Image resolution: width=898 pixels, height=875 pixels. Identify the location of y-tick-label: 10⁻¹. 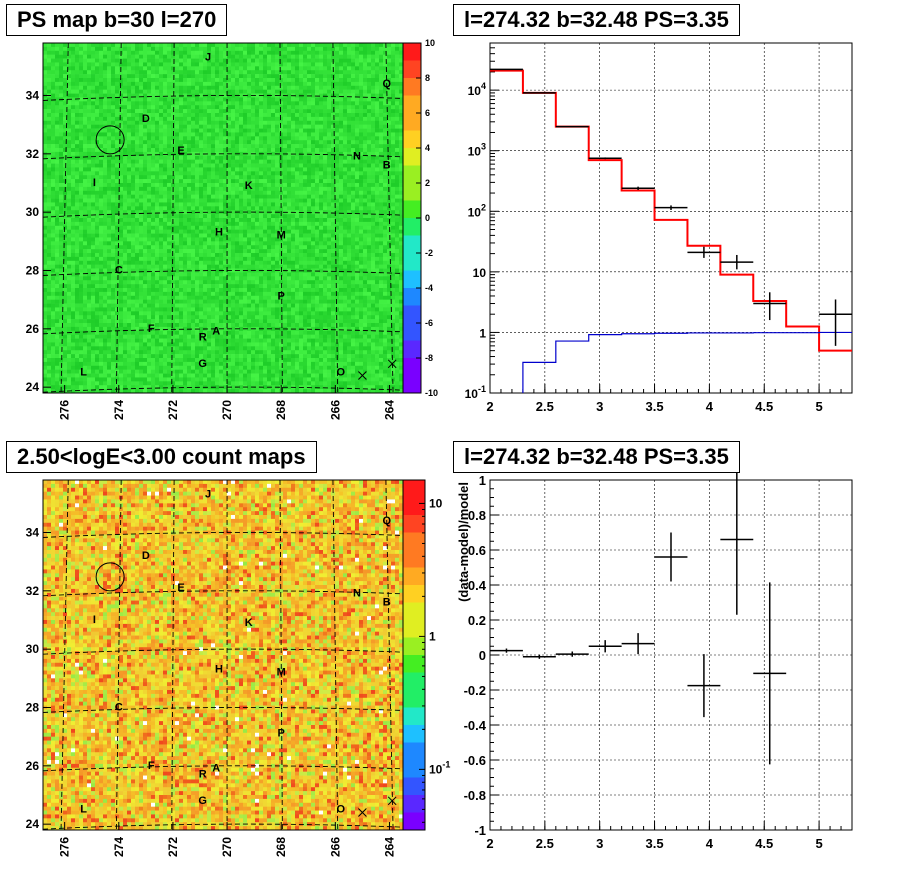
(475, 392).